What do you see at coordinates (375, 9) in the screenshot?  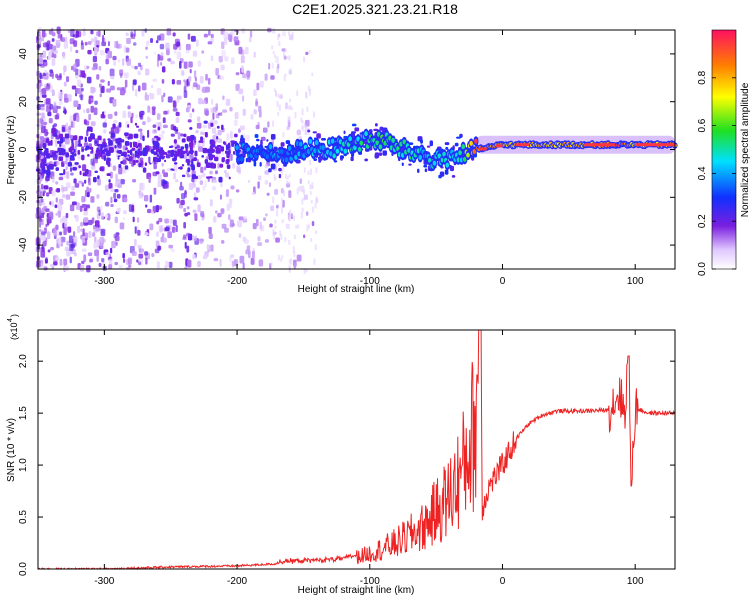 I see `page-title: C2E1.2025.321.23.21.R18` at bounding box center [375, 9].